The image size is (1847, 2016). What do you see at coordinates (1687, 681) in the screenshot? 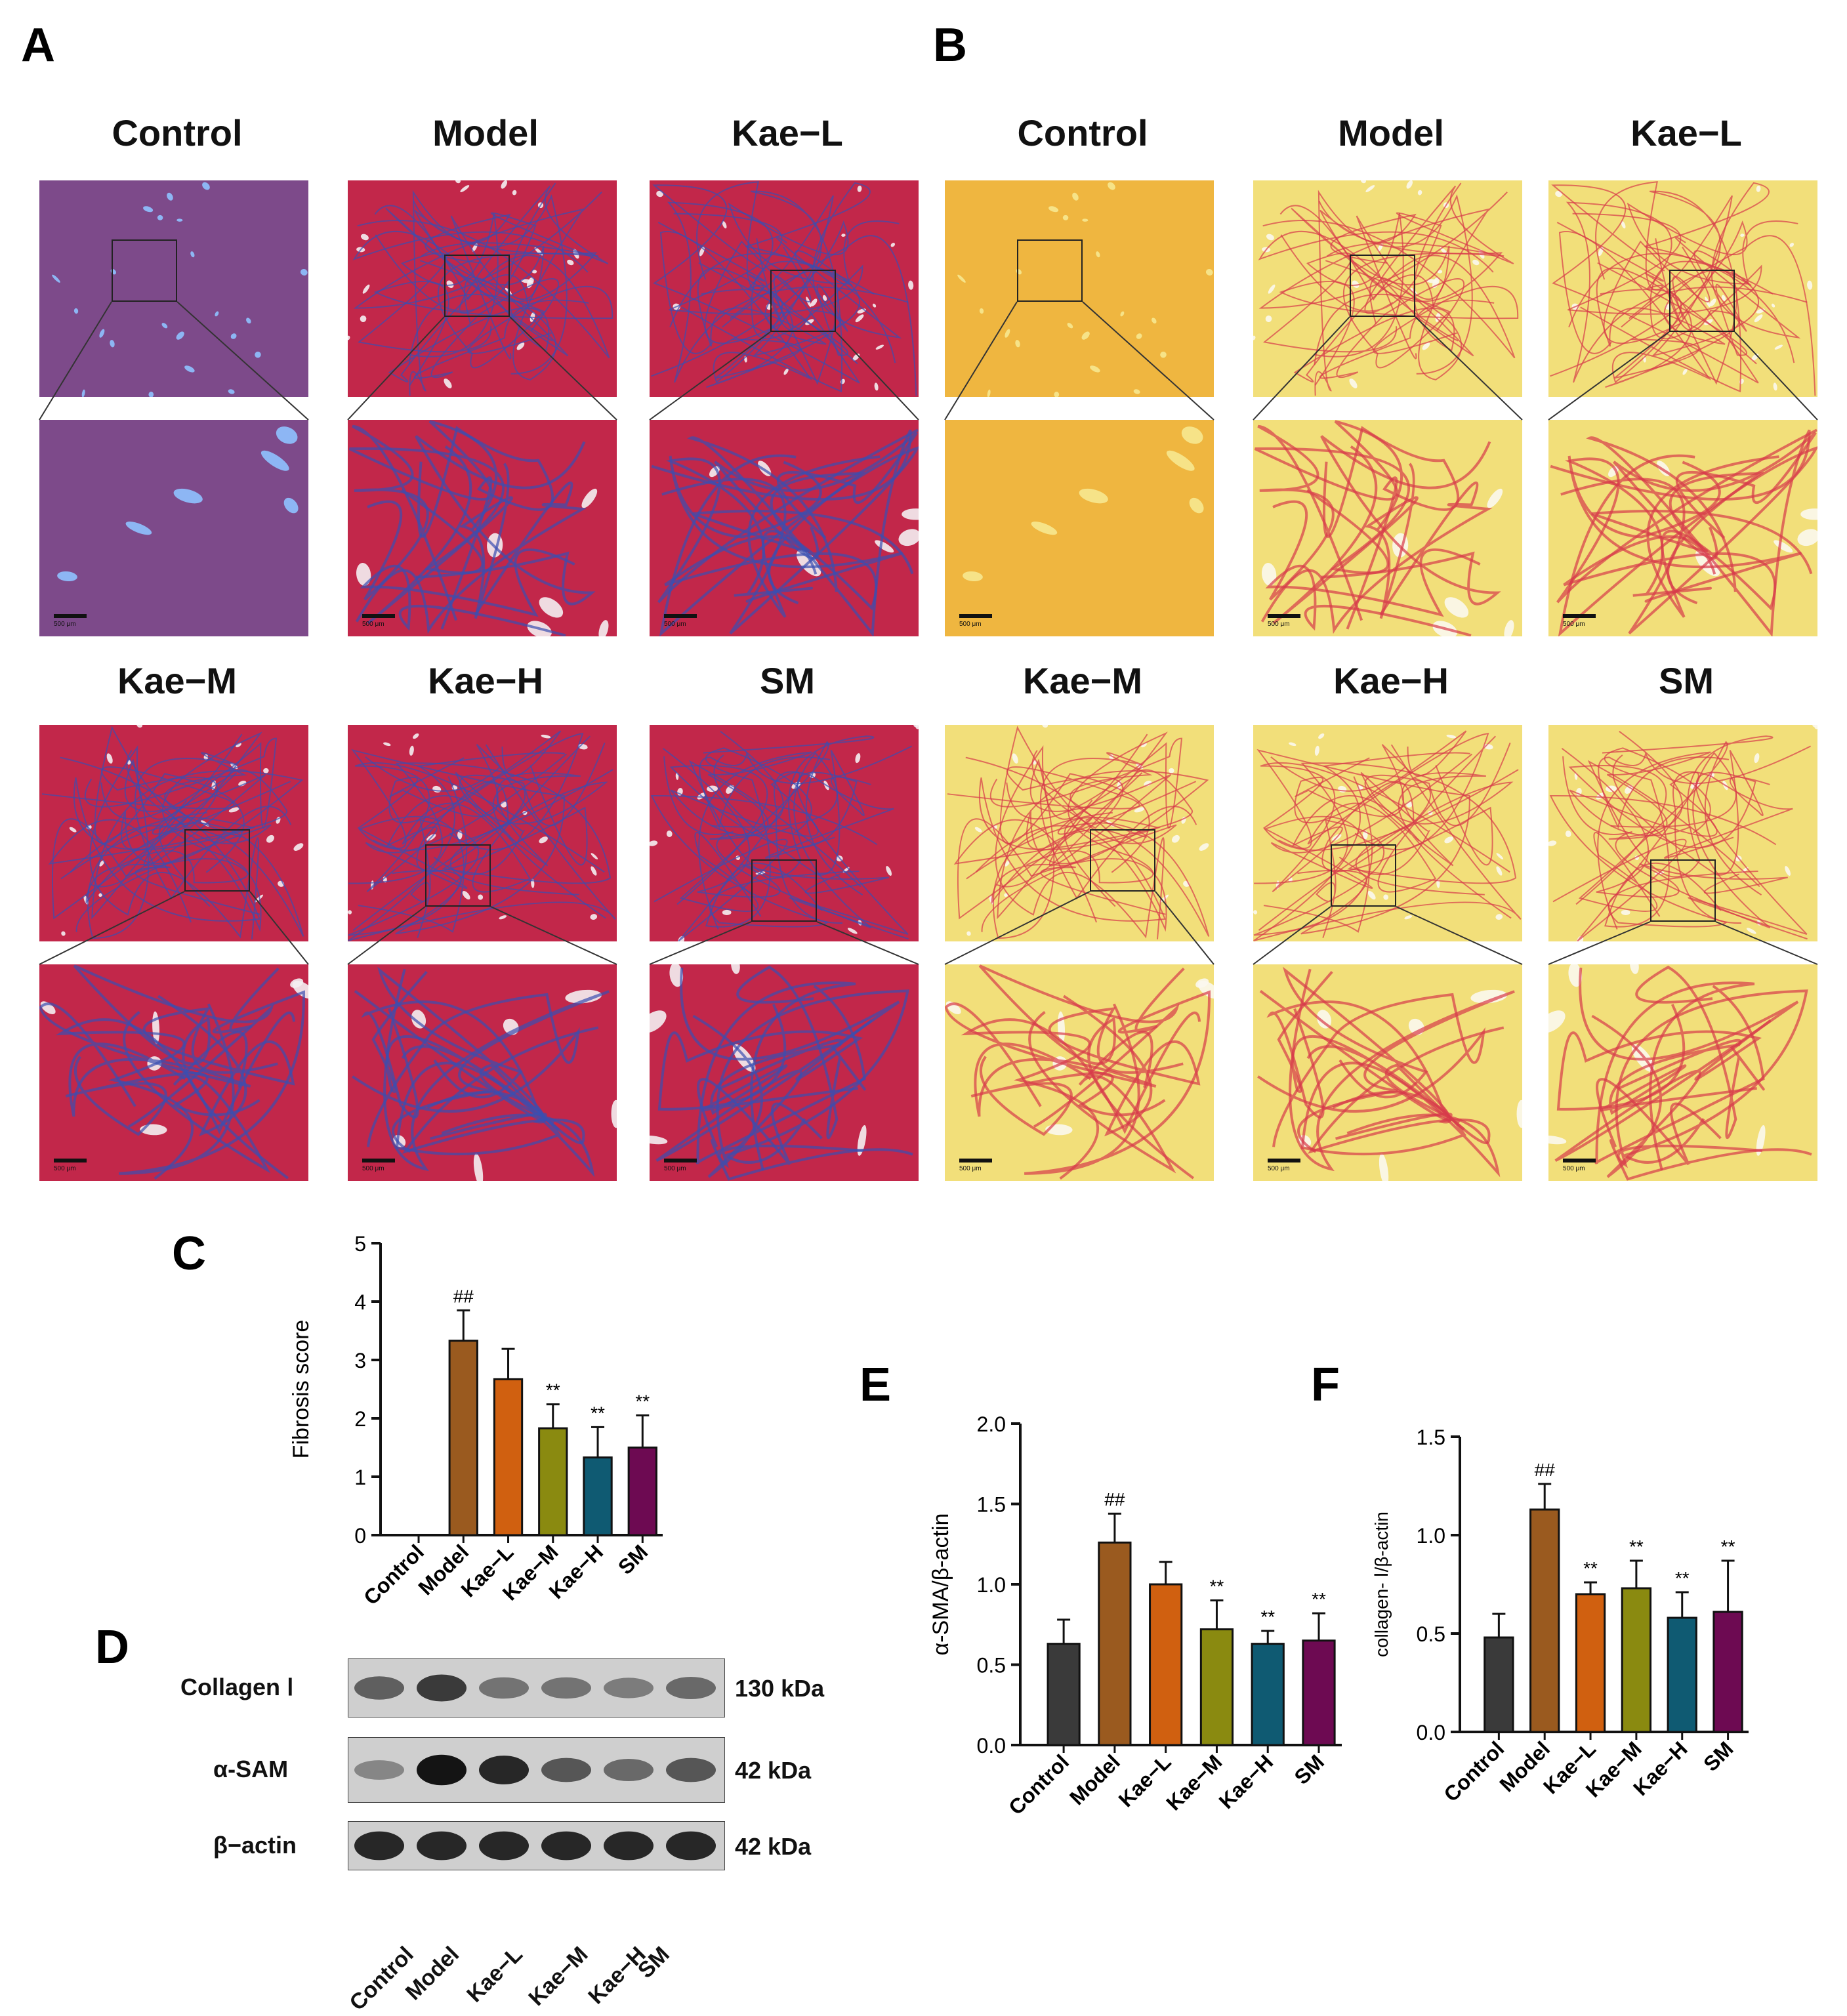
I see `sirius-title-5: SM` at bounding box center [1687, 681].